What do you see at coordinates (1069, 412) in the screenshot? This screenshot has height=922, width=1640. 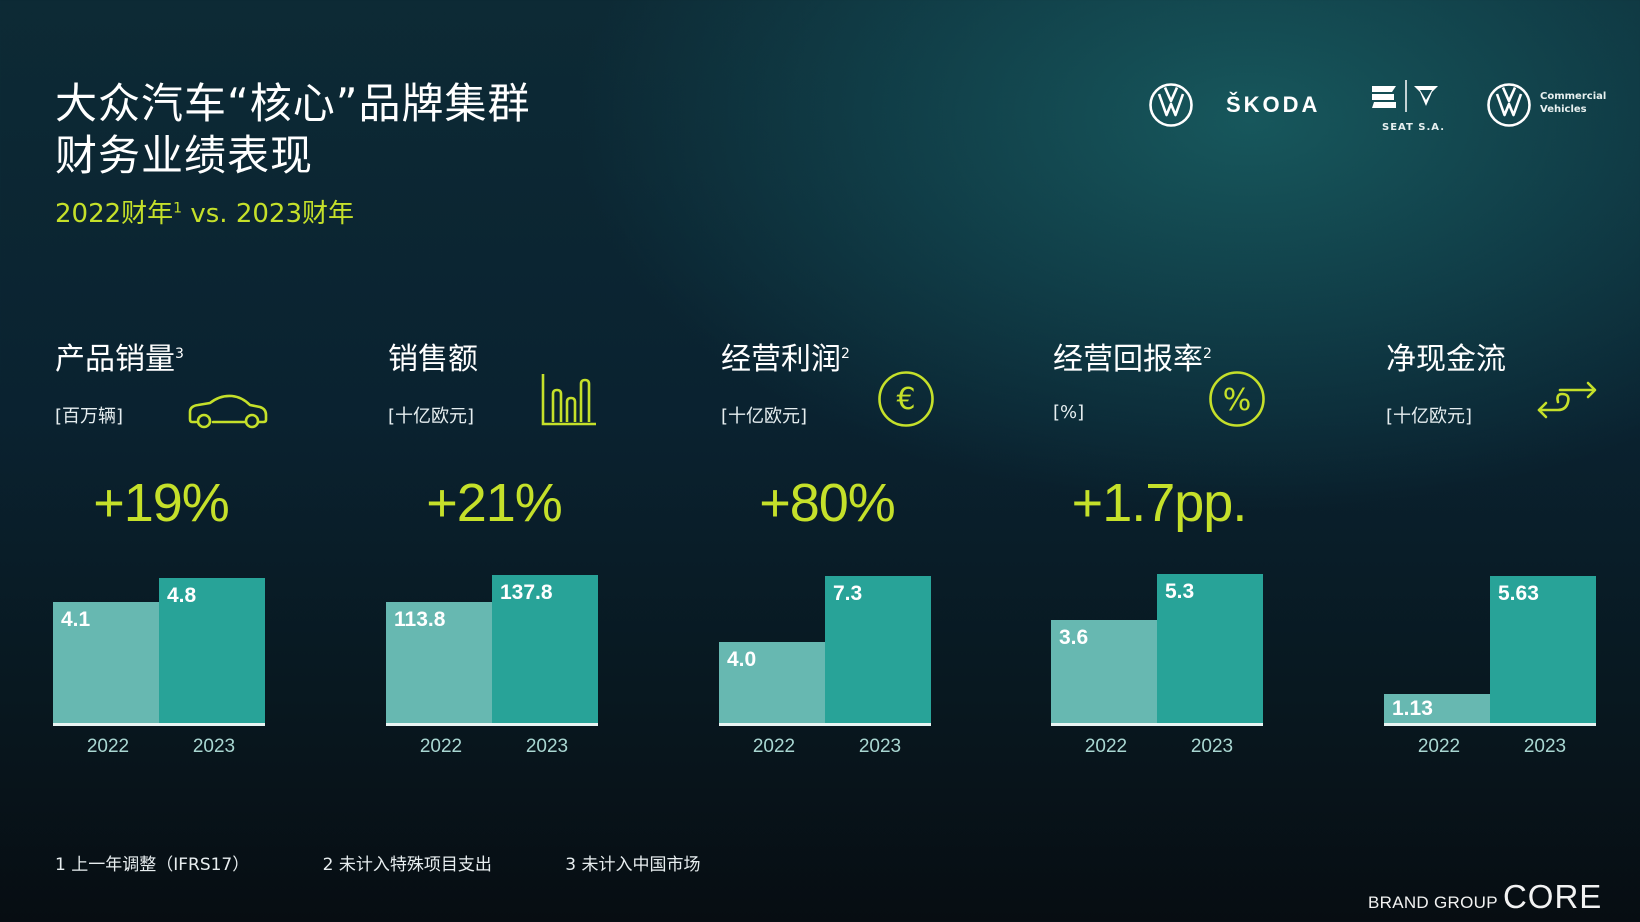 I see `kpi-unit: [%]` at bounding box center [1069, 412].